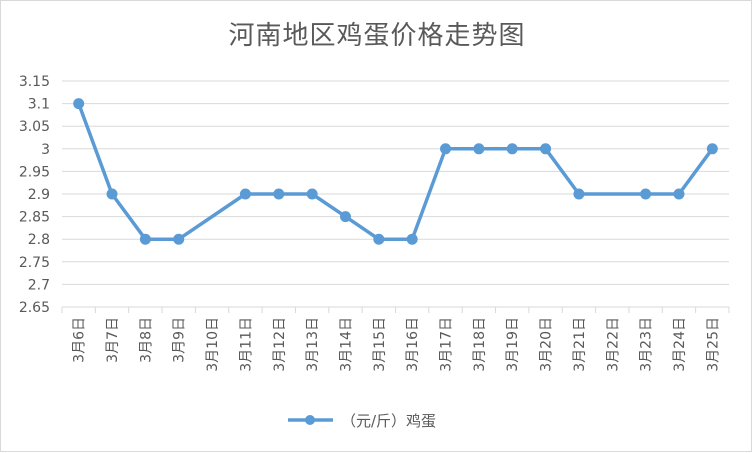  What do you see at coordinates (213, 344) in the screenshot?
I see `x-tick-label: 3月10日` at bounding box center [213, 344].